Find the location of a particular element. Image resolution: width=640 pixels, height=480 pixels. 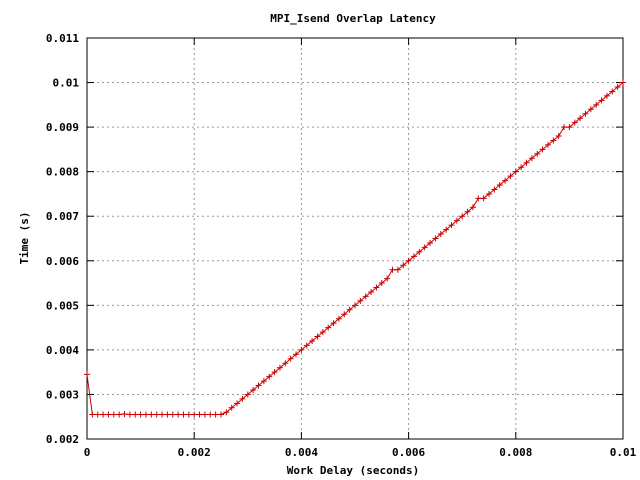

y-tick-label: 0.002 is located at coordinates (62, 439).